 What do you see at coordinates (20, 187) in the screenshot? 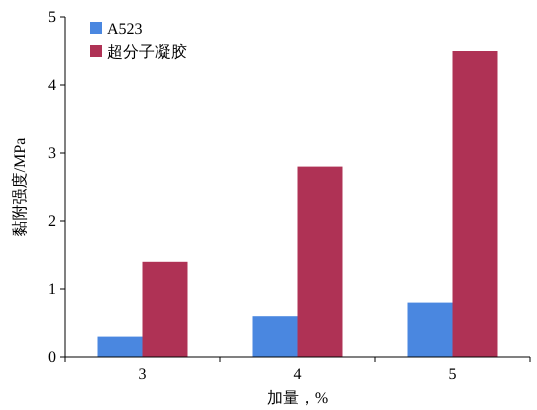
I see `y-axis-title: 黏附强度/MPa` at bounding box center [20, 187].